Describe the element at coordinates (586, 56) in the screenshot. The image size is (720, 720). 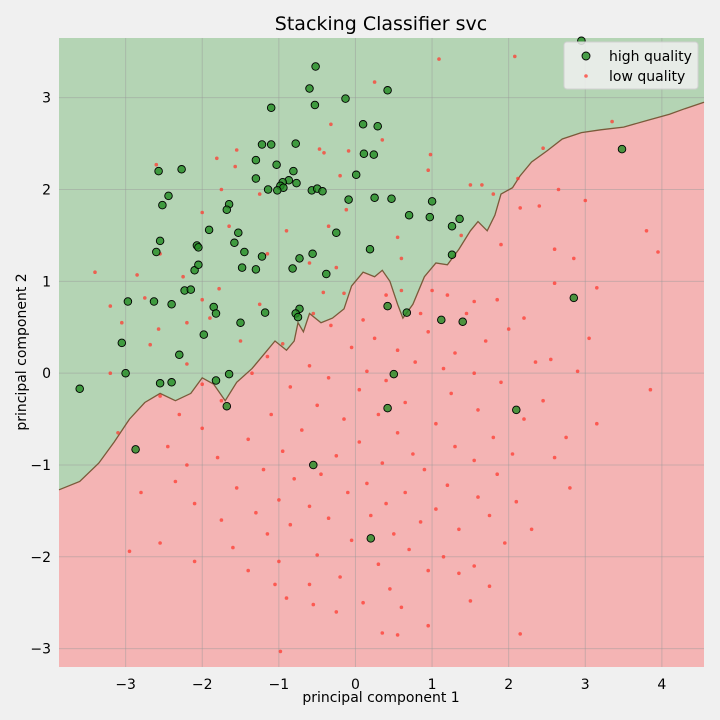
I see `legend-high-quality-marker` at that location.